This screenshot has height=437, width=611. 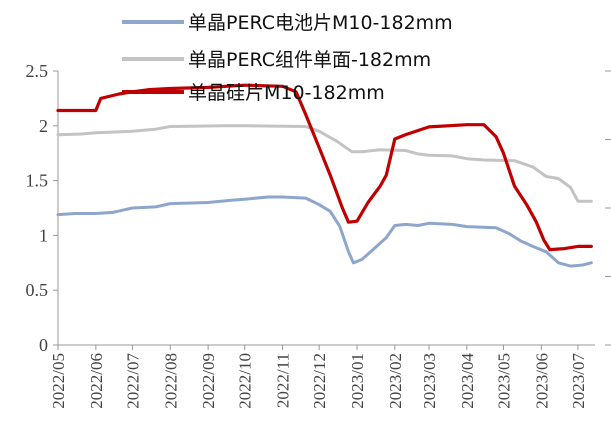 I want to click on y-tick-label: 2.5, so click(x=37, y=71).